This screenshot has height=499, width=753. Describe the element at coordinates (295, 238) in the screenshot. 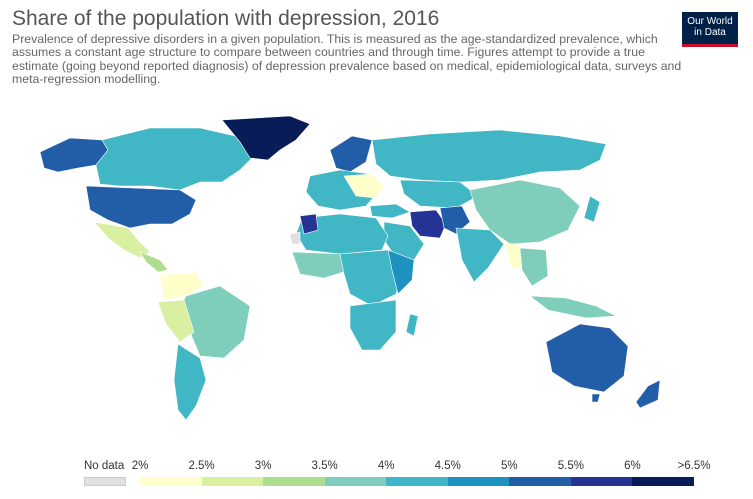

I see `region-western-sahara` at that location.